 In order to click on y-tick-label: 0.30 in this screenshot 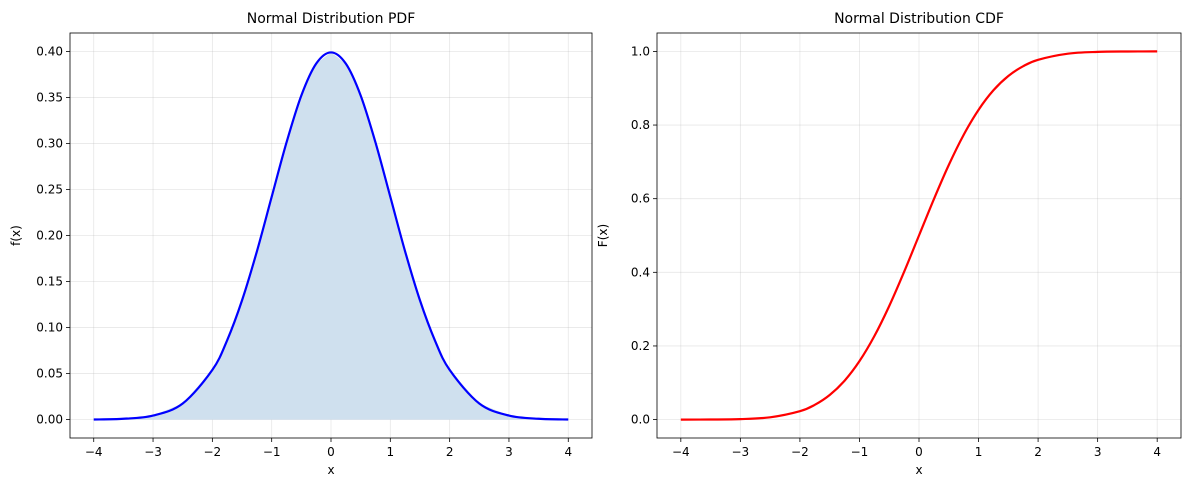, I will do `click(49, 143)`.